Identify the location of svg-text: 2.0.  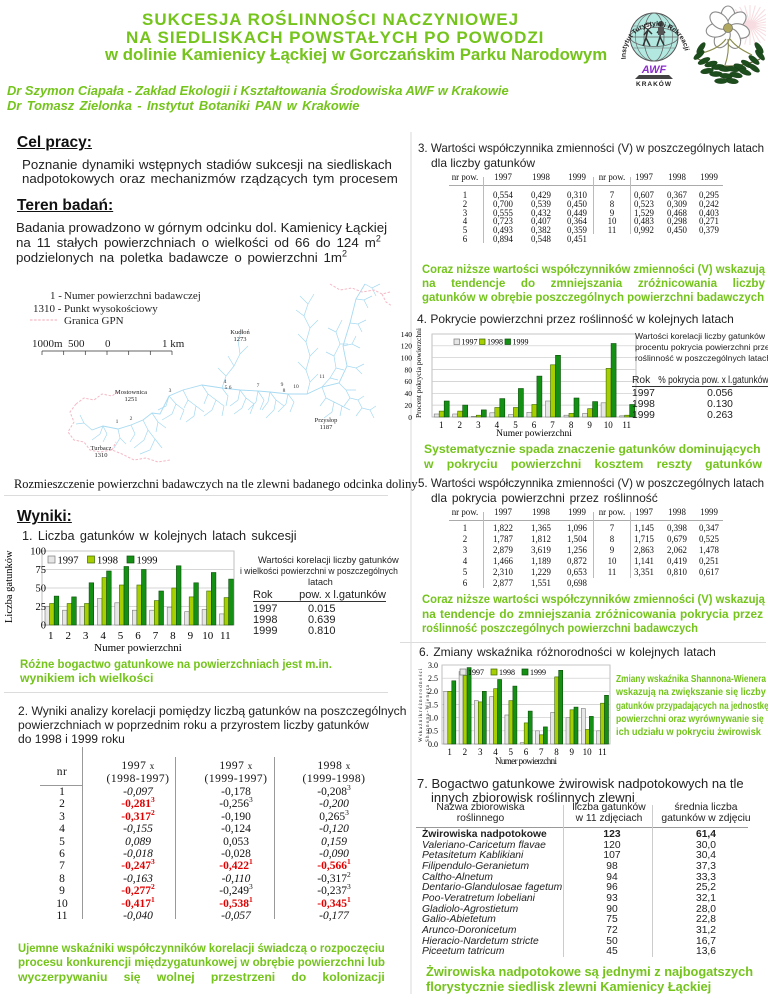
(433, 691).